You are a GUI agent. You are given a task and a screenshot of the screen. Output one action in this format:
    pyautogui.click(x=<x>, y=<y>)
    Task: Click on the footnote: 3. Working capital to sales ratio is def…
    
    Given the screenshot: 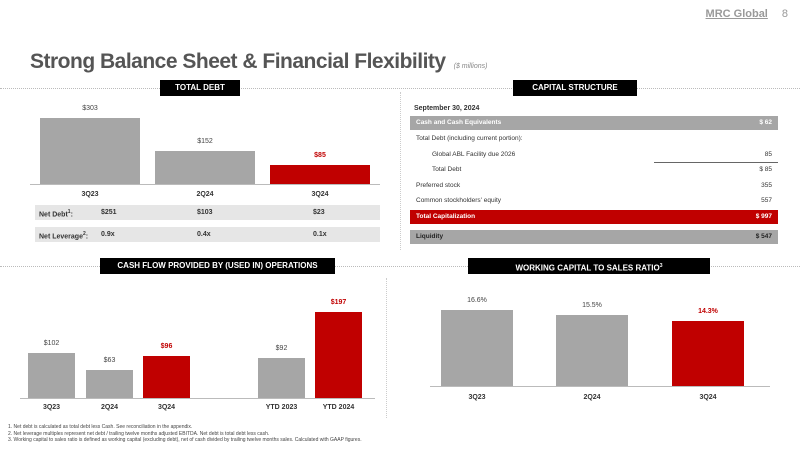 What is the action you would take?
    pyautogui.click(x=185, y=440)
    